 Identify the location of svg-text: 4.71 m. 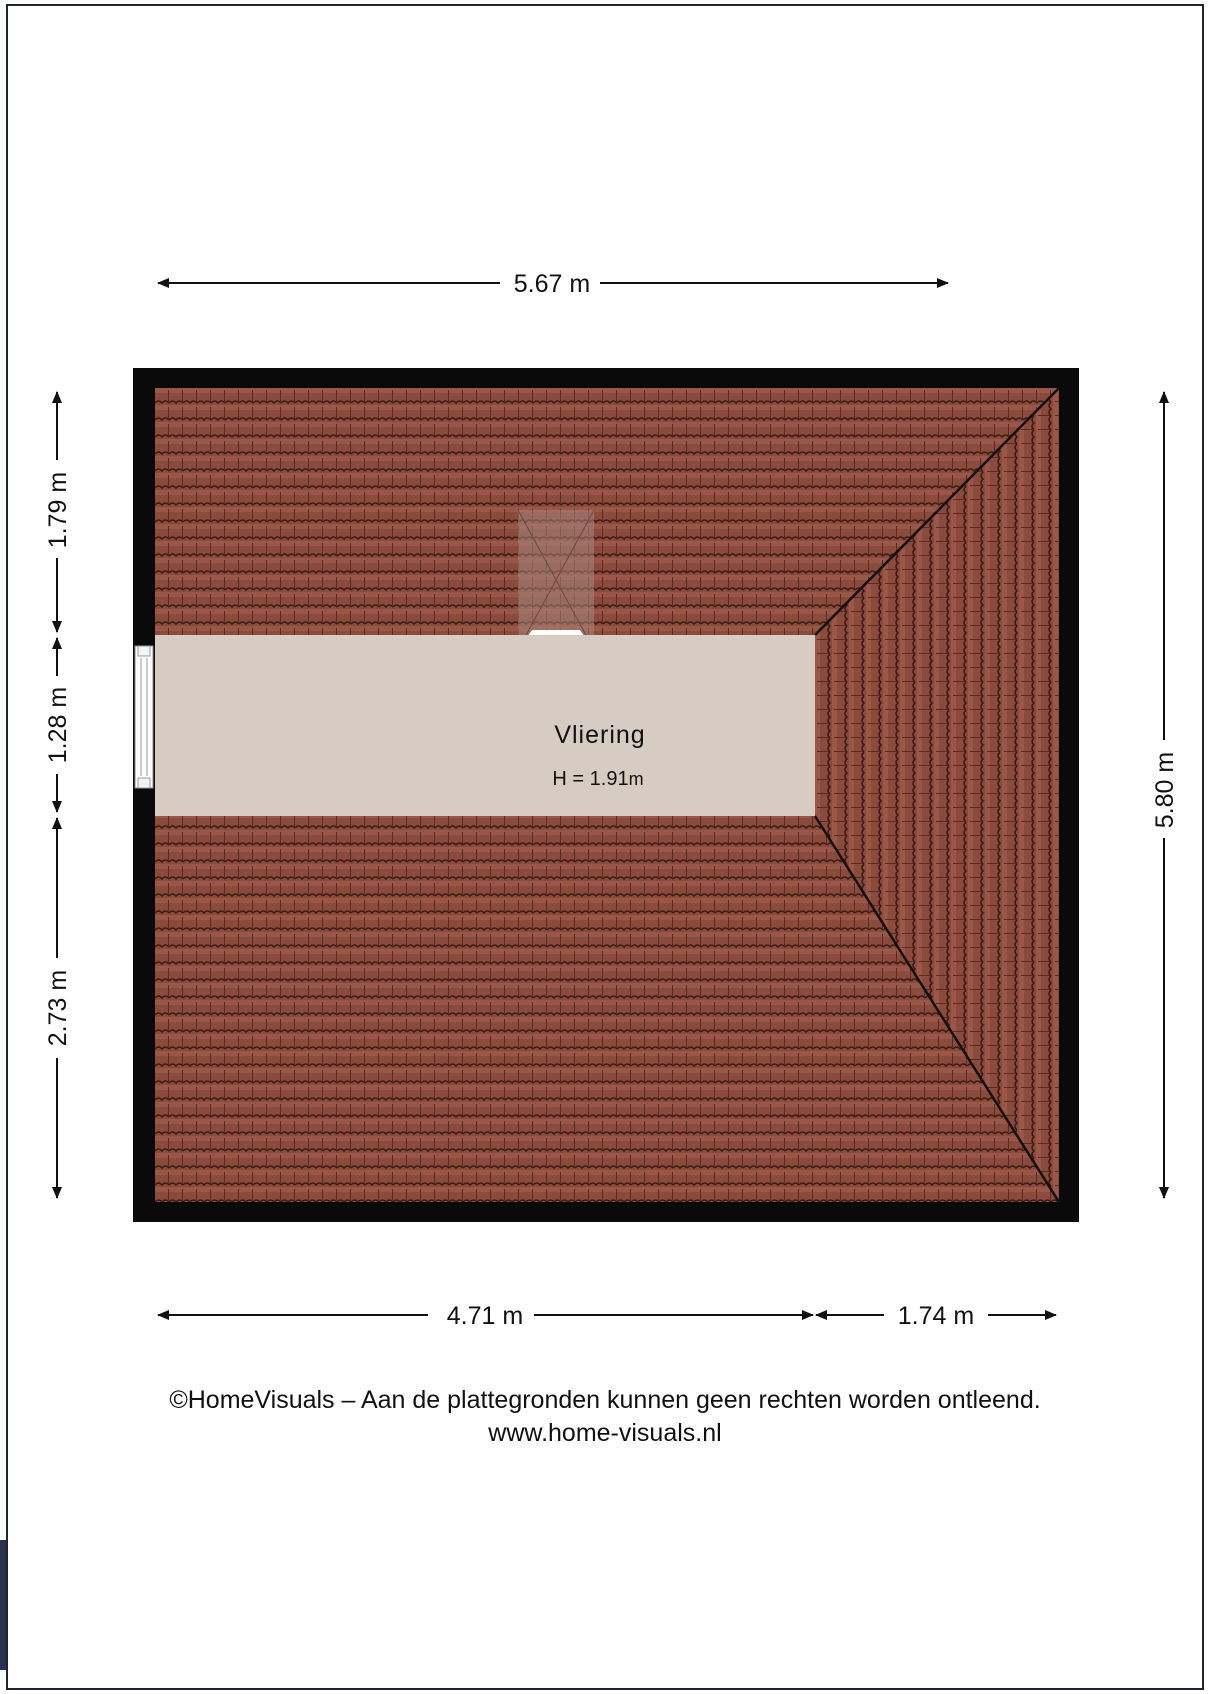
(485, 1316).